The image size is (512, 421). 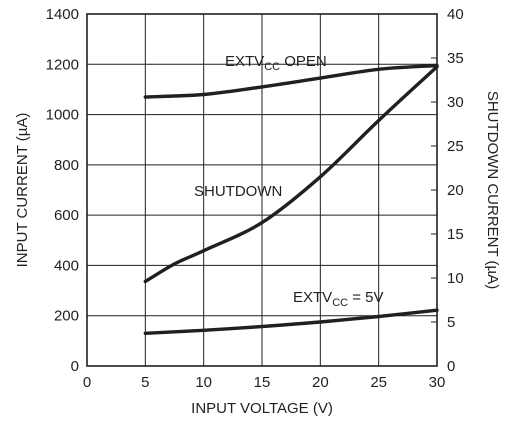 I want to click on x-tick-label: 25, so click(x=378, y=382).